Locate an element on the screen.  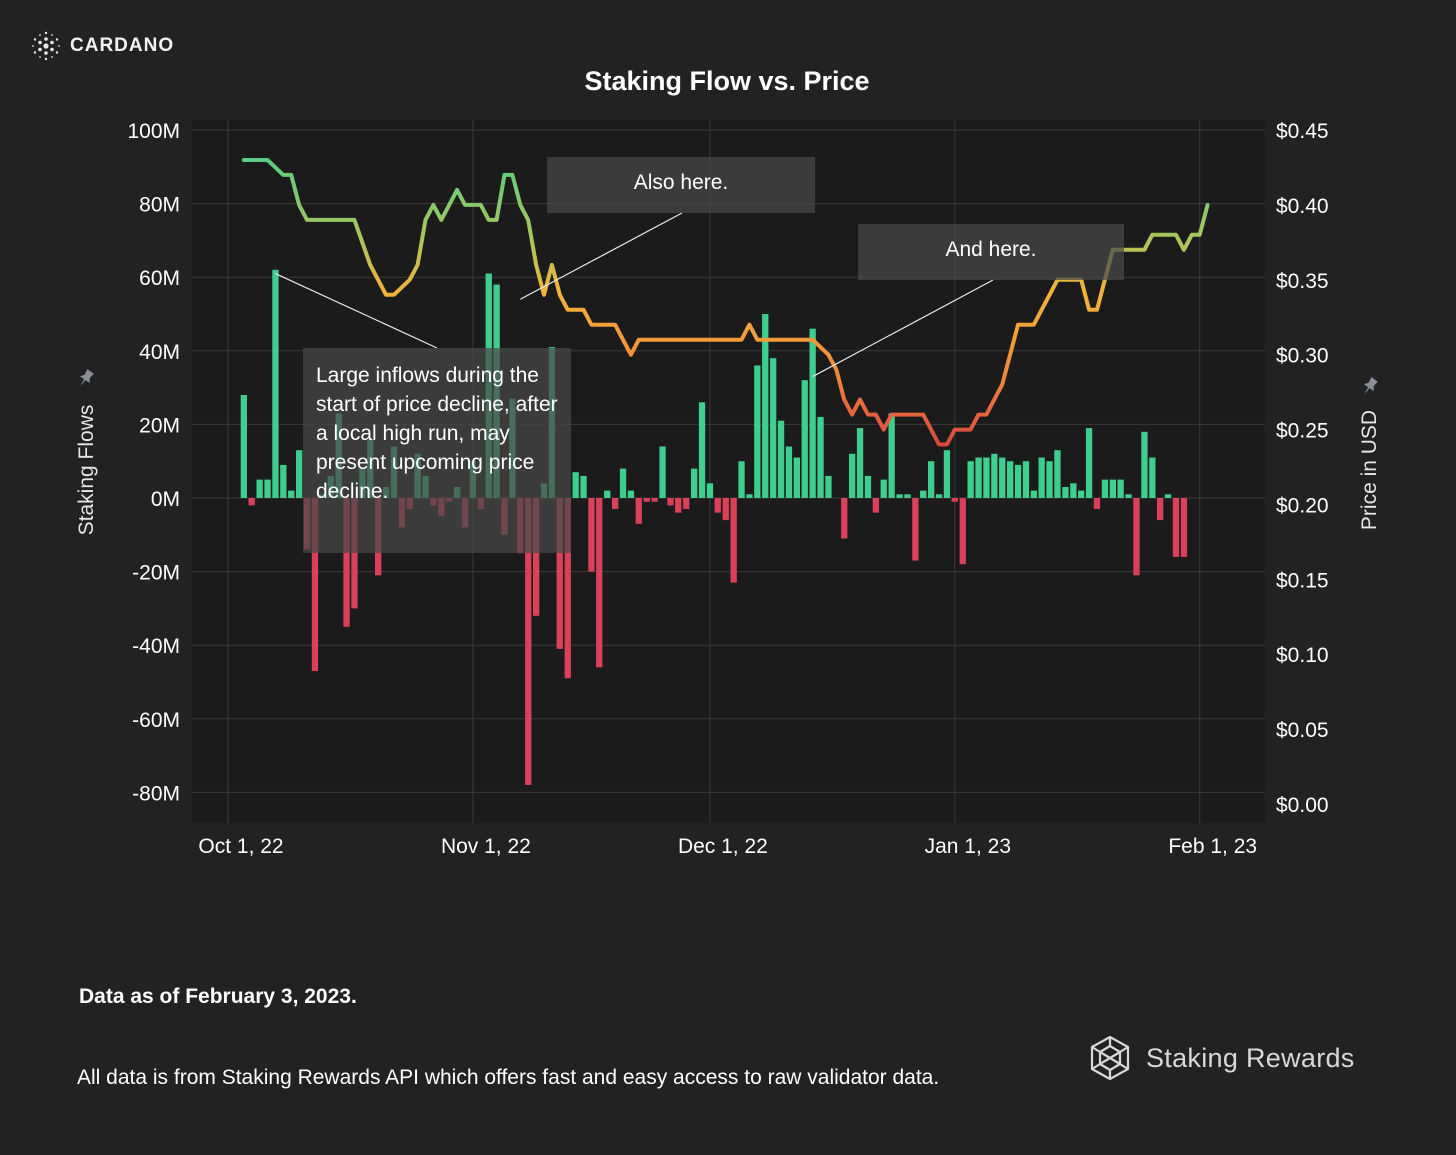
y-right-tick-label: $0.35 is located at coordinates (1302, 281).